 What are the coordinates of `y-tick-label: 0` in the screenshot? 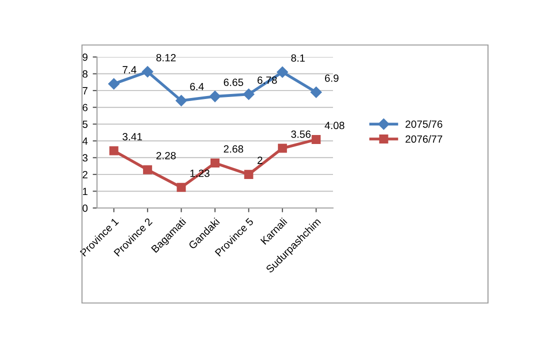 It's located at (85, 208).